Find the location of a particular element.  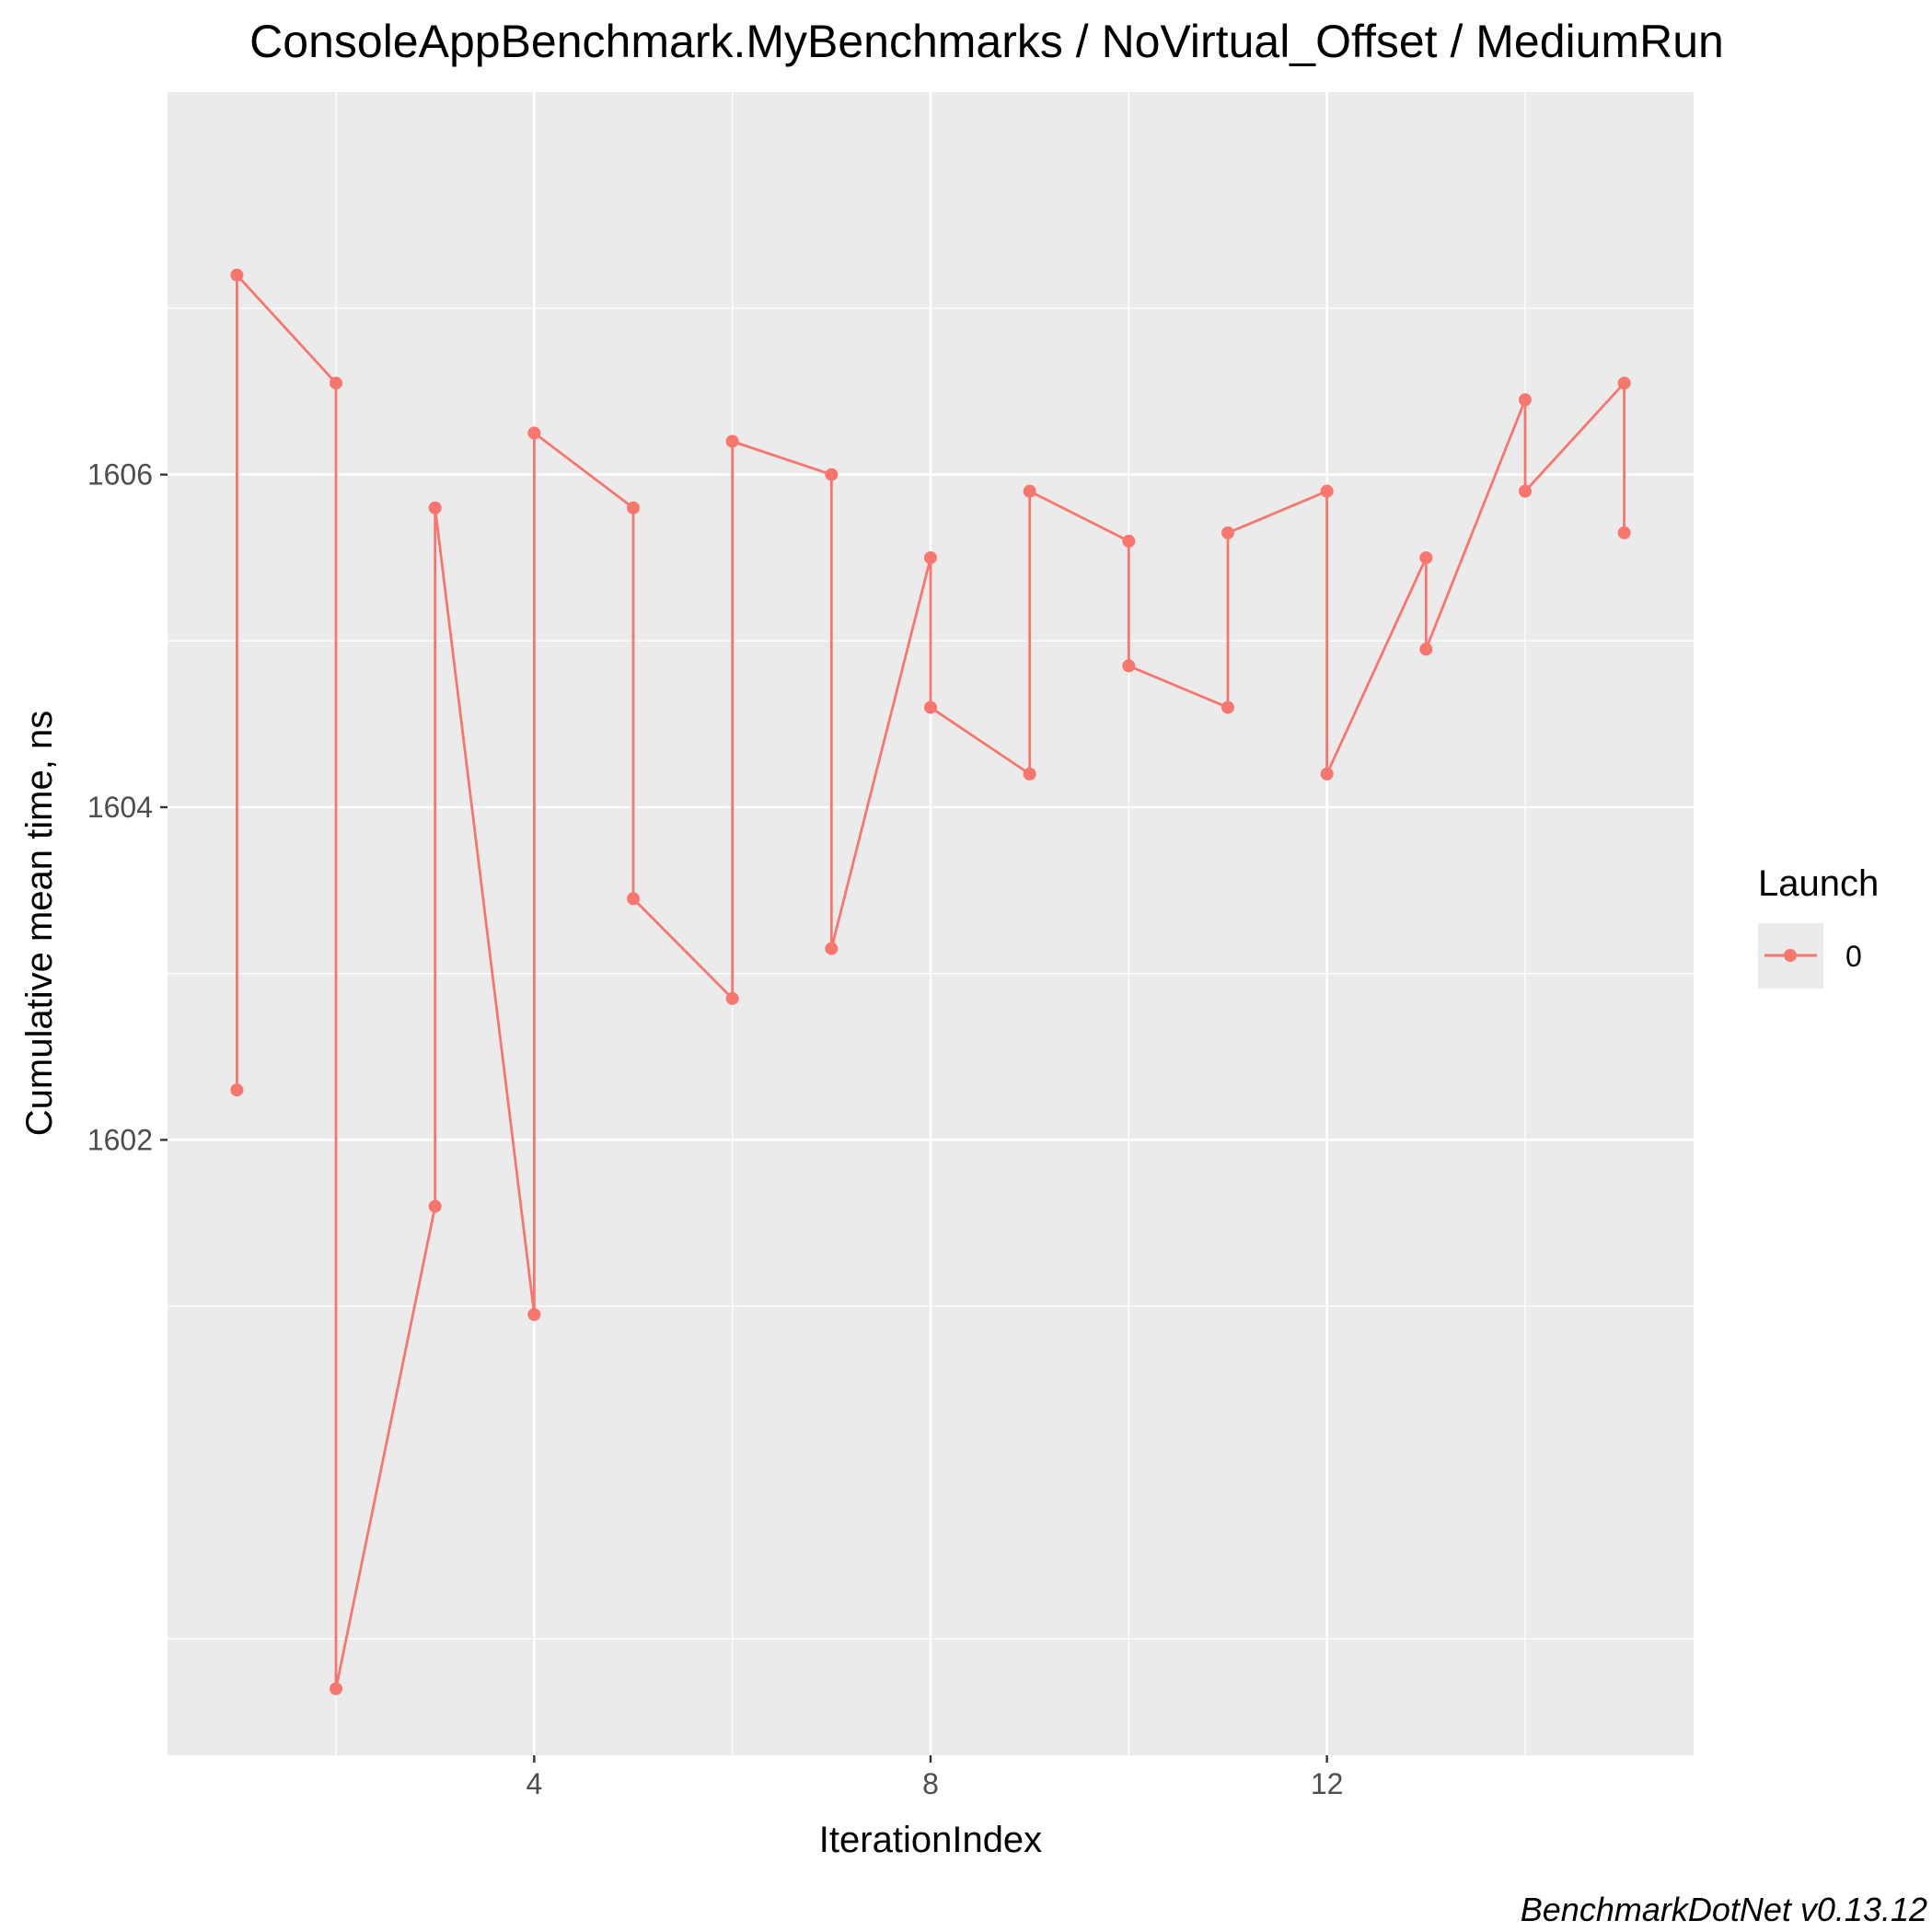

caption: BenchmarkDotNet v0.13.12 is located at coordinates (1724, 1910).